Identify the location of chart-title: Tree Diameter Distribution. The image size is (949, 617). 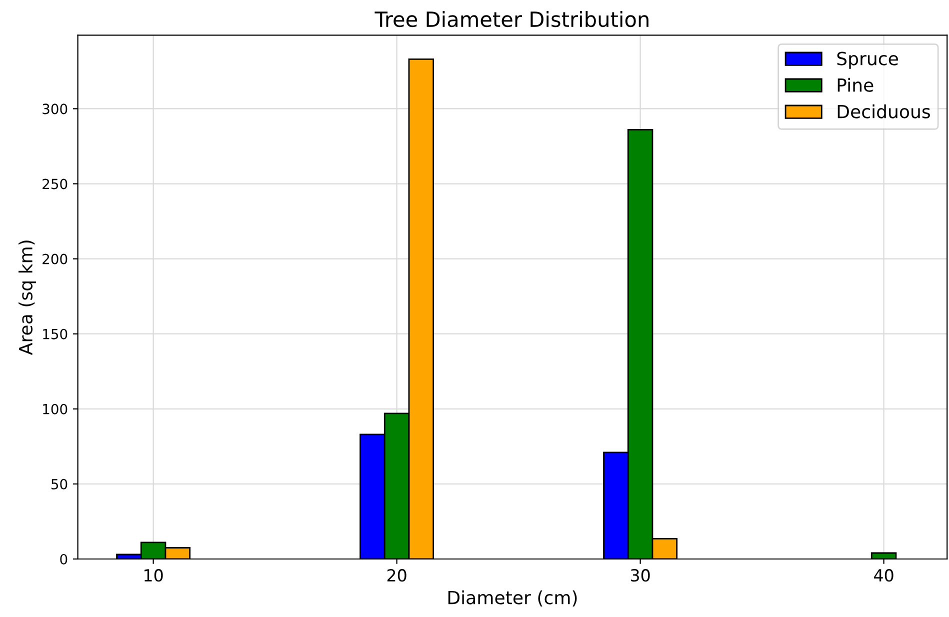
(511, 19).